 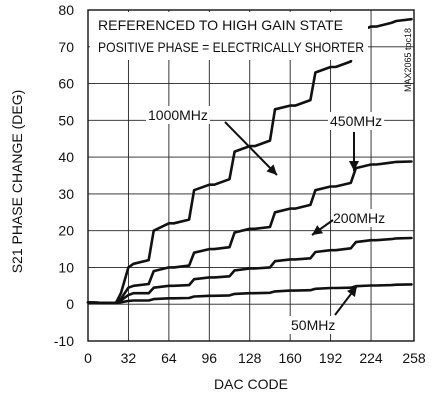 I want to click on series-label-bg-1000mhz, so click(x=178, y=115).